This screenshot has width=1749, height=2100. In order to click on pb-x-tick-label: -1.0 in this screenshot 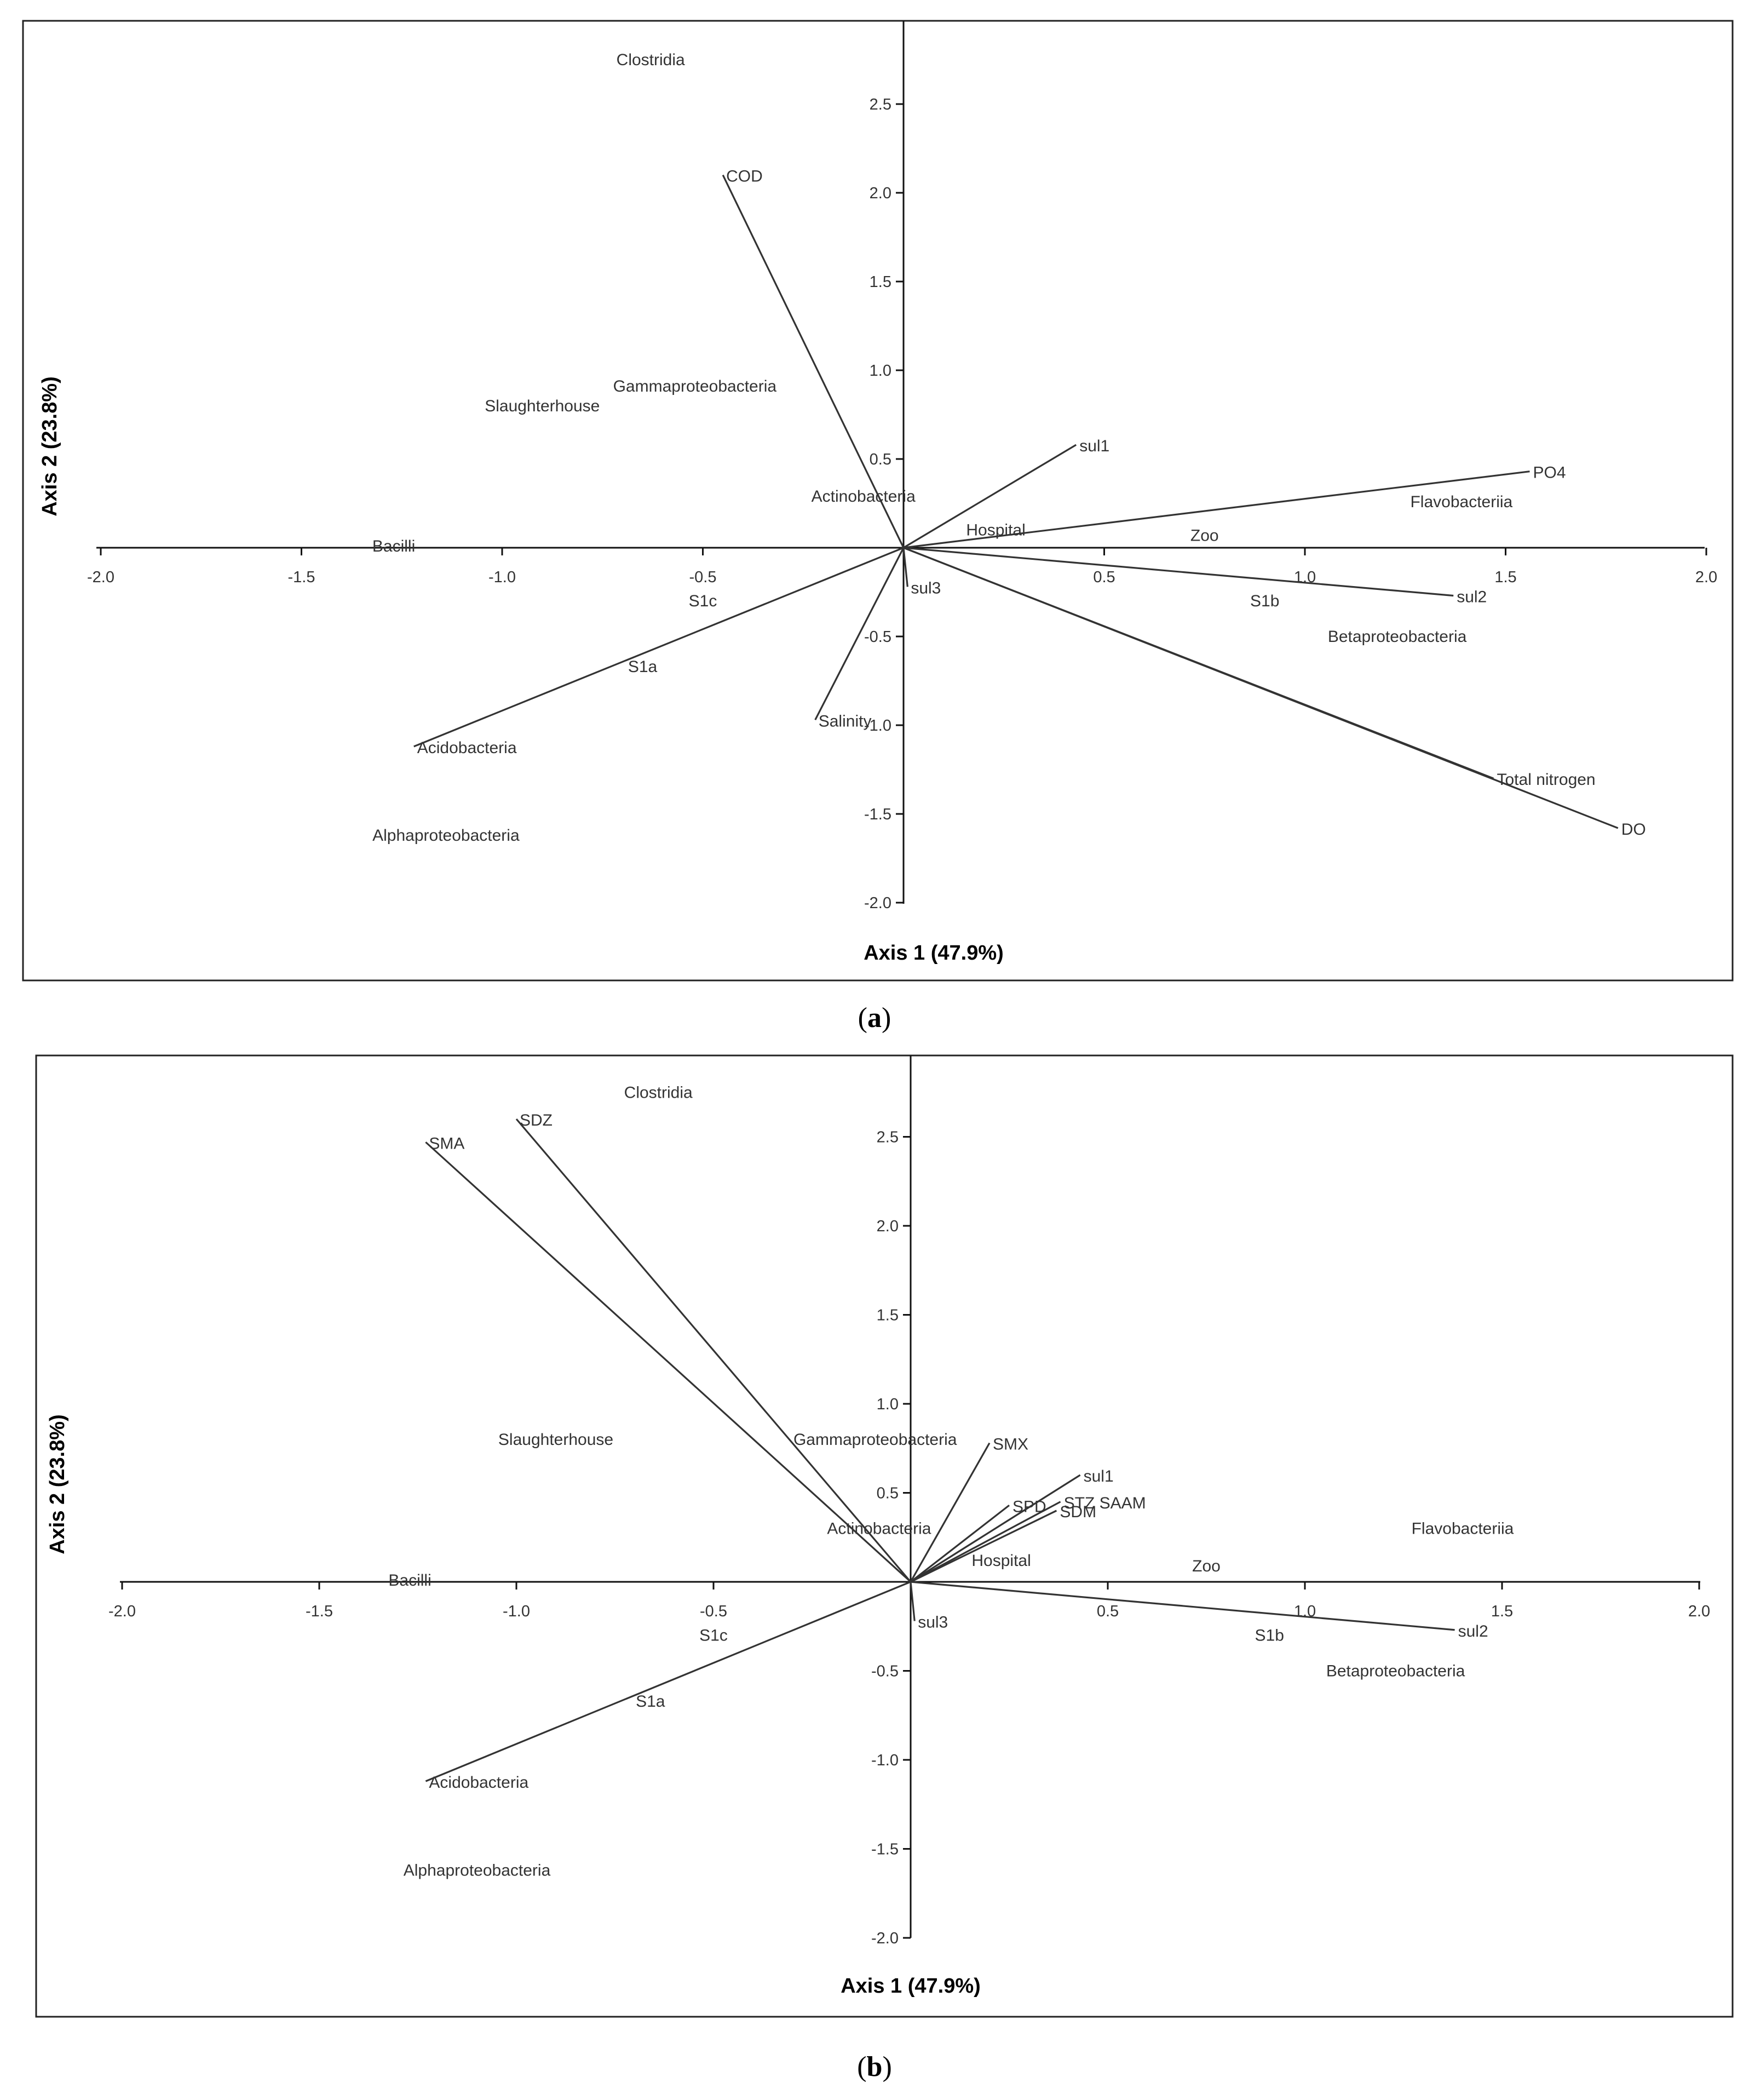, I will do `click(516, 1611)`.